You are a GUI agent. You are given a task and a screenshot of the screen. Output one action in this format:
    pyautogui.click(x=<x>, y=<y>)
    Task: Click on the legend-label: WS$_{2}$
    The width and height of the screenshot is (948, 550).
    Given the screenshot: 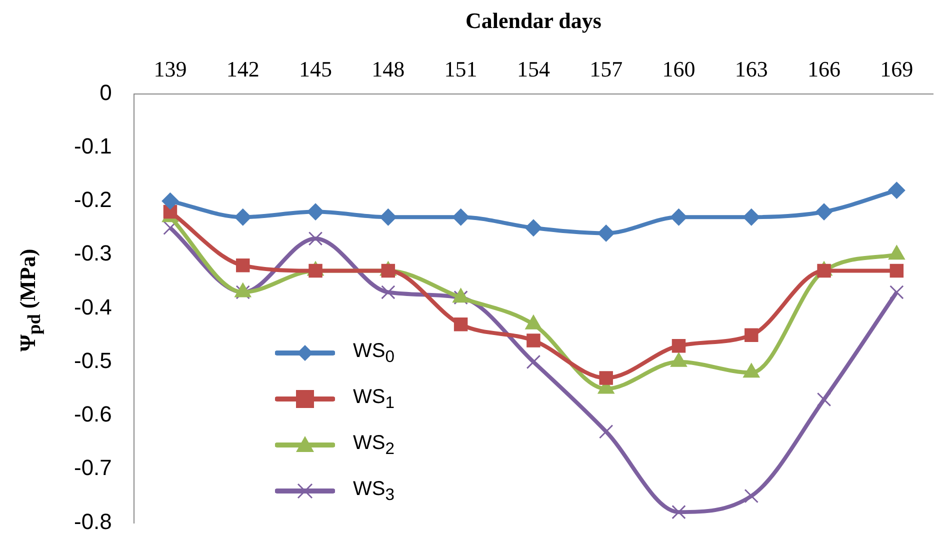 What is the action you would take?
    pyautogui.click(x=373, y=445)
    